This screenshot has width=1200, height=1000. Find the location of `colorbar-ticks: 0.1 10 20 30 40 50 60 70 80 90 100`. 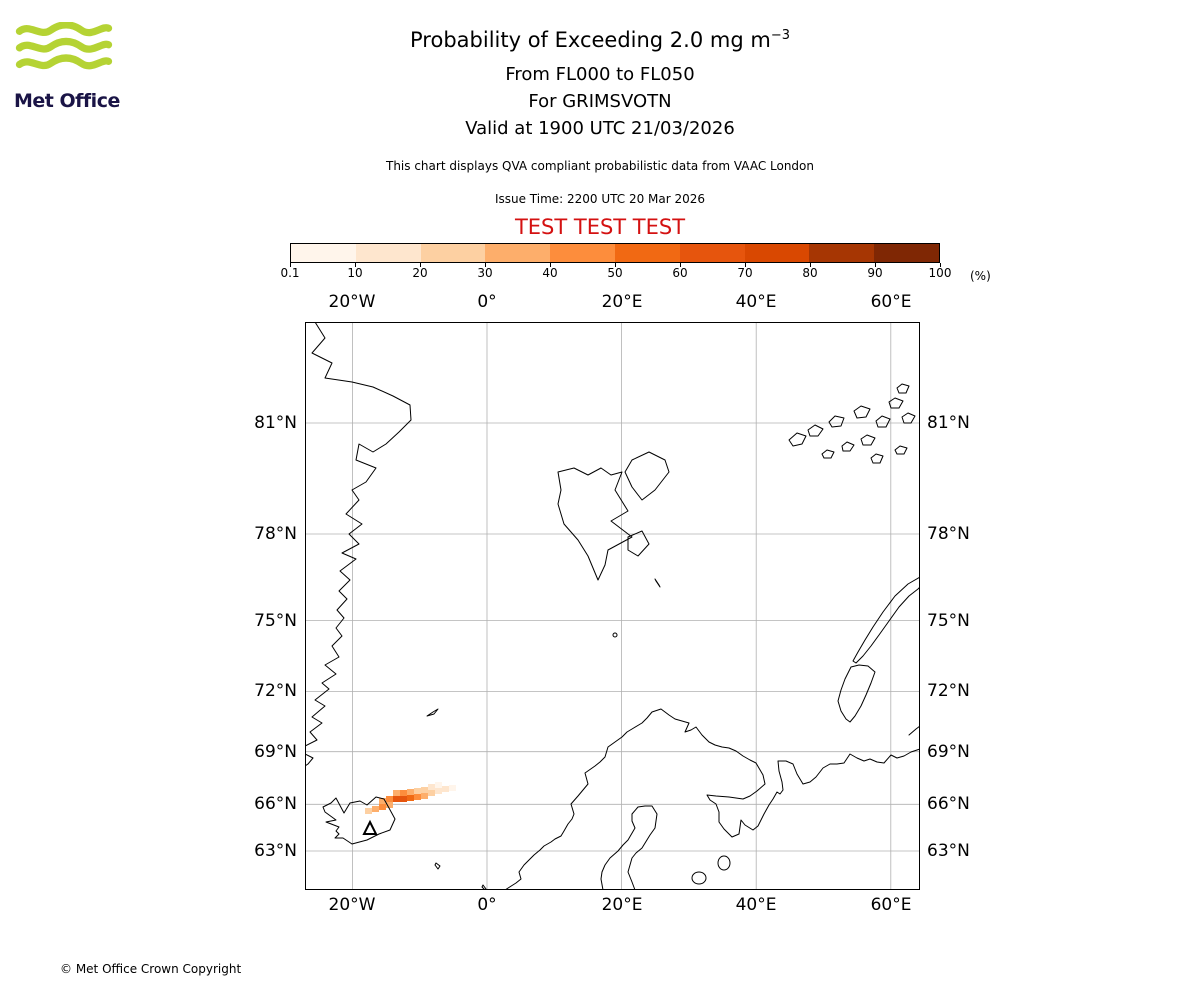

colorbar-ticks: 0.1 10 20 30 40 50 60 70 80 90 100 is located at coordinates (635, 274).